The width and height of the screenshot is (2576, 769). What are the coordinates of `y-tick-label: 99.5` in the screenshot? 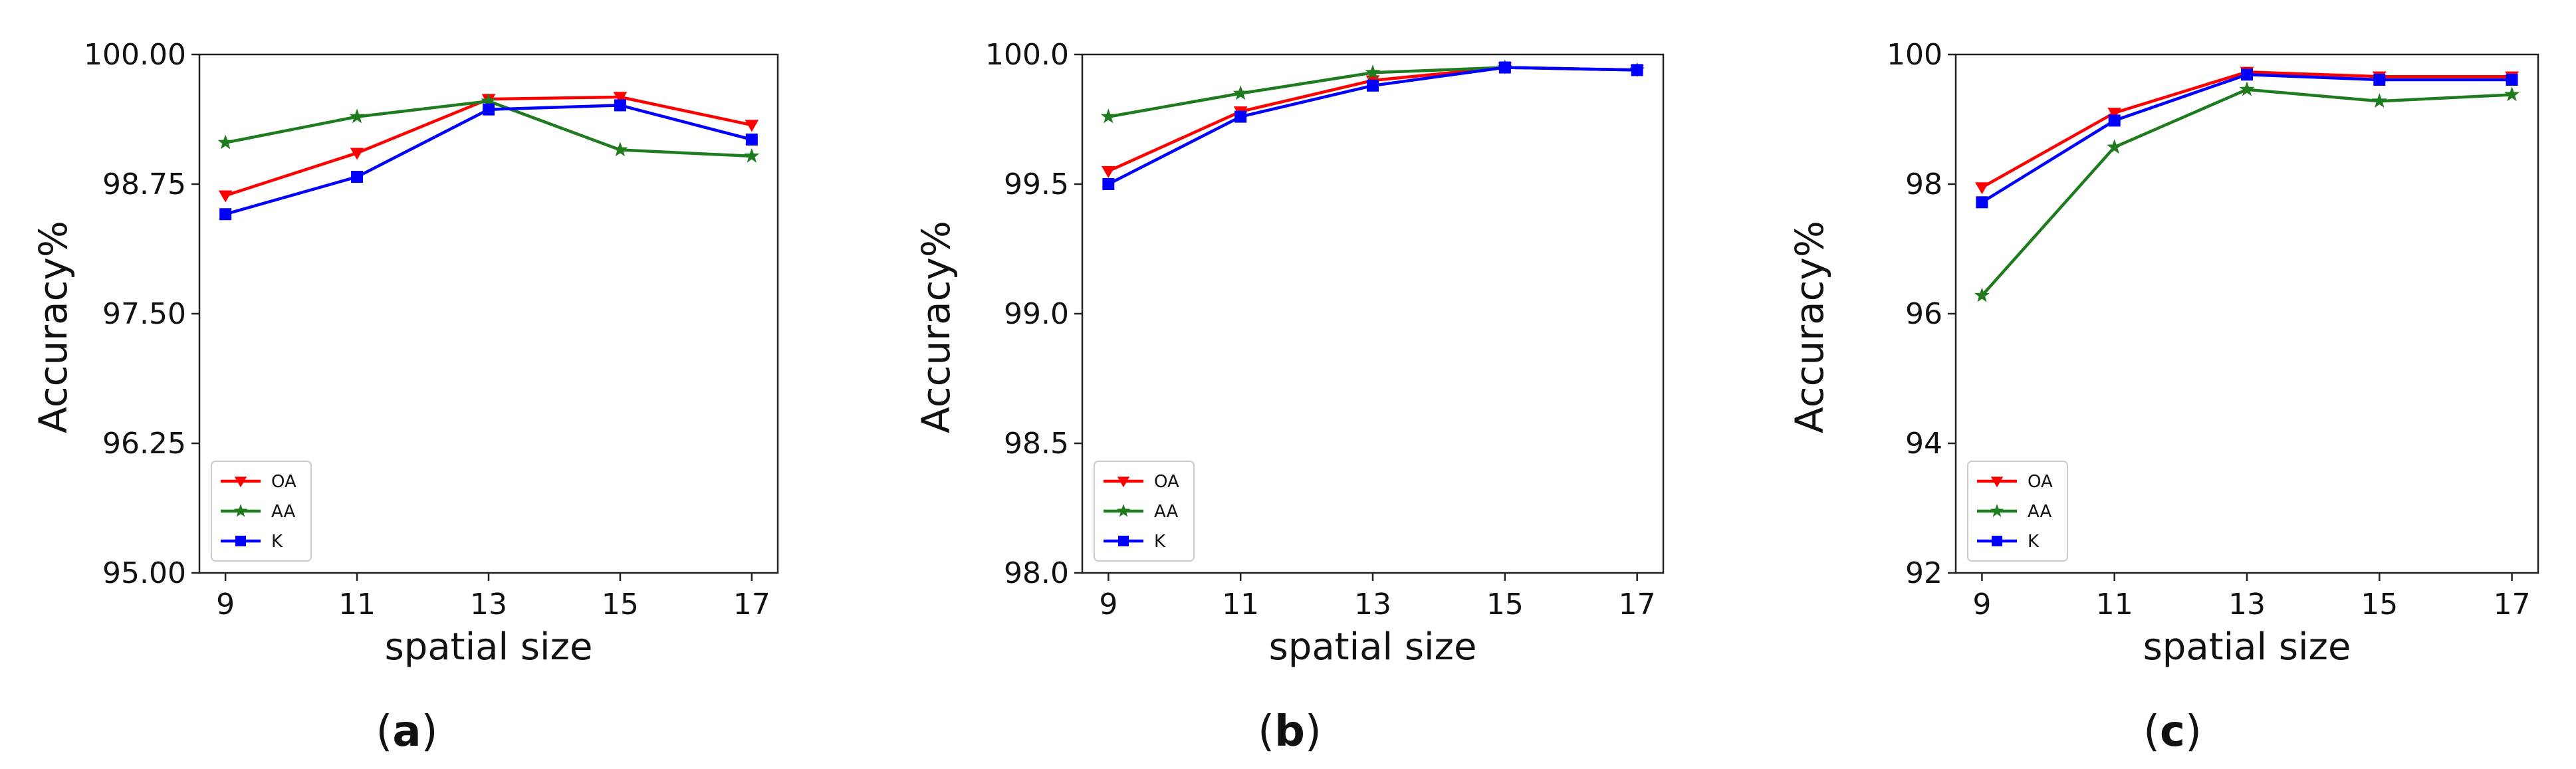 It's located at (1036, 184).